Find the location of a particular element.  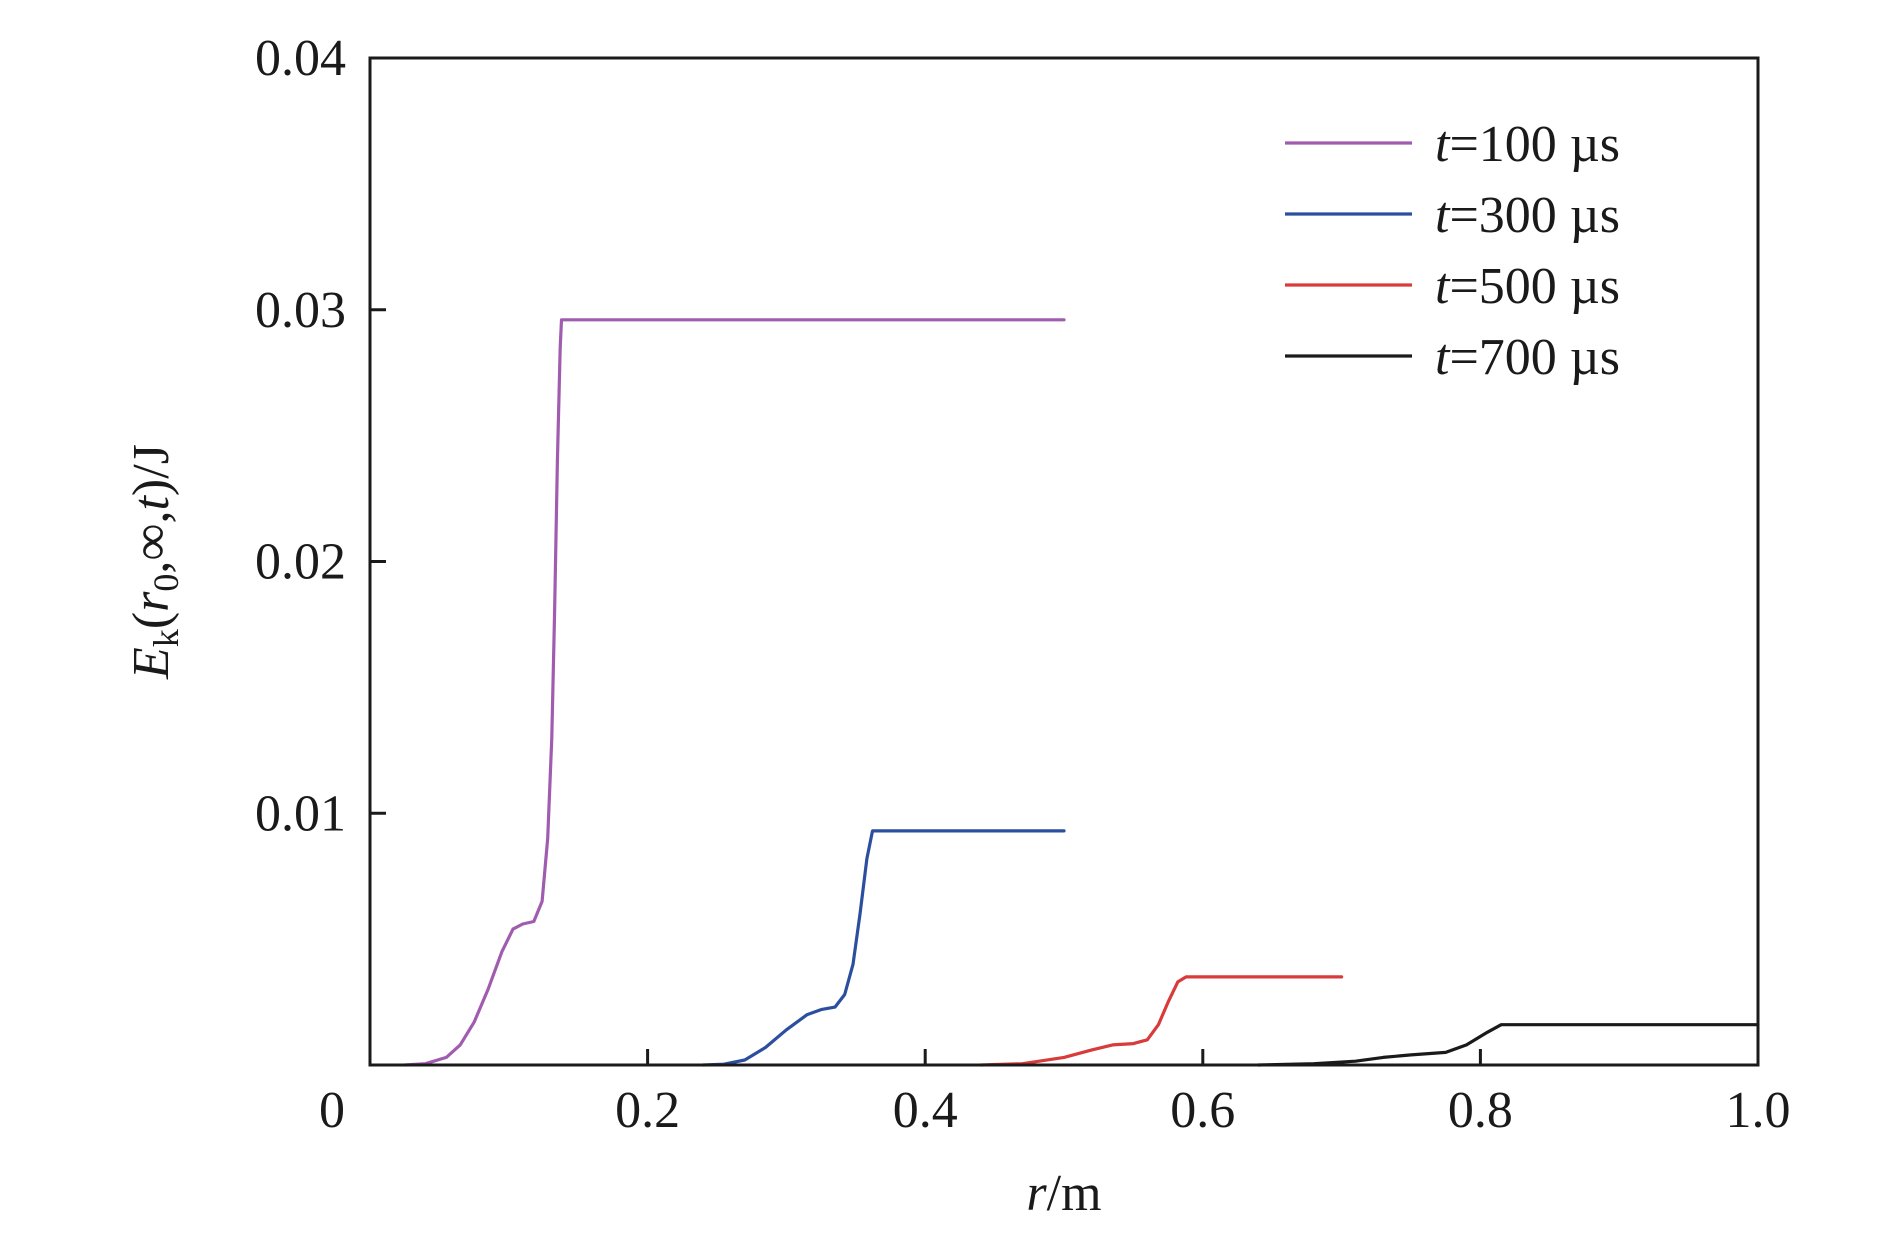

legend-entry-2: t=300 µs is located at coordinates (1527, 215).